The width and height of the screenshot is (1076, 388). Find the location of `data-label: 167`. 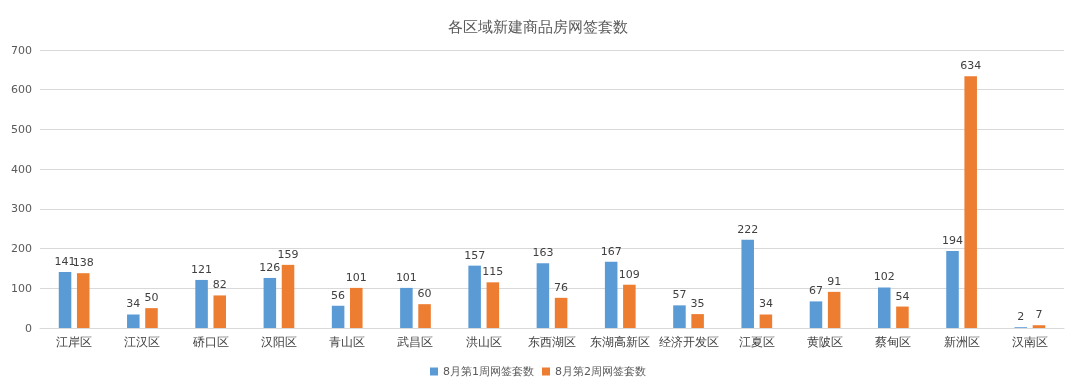

data-label: 167 is located at coordinates (611, 251).